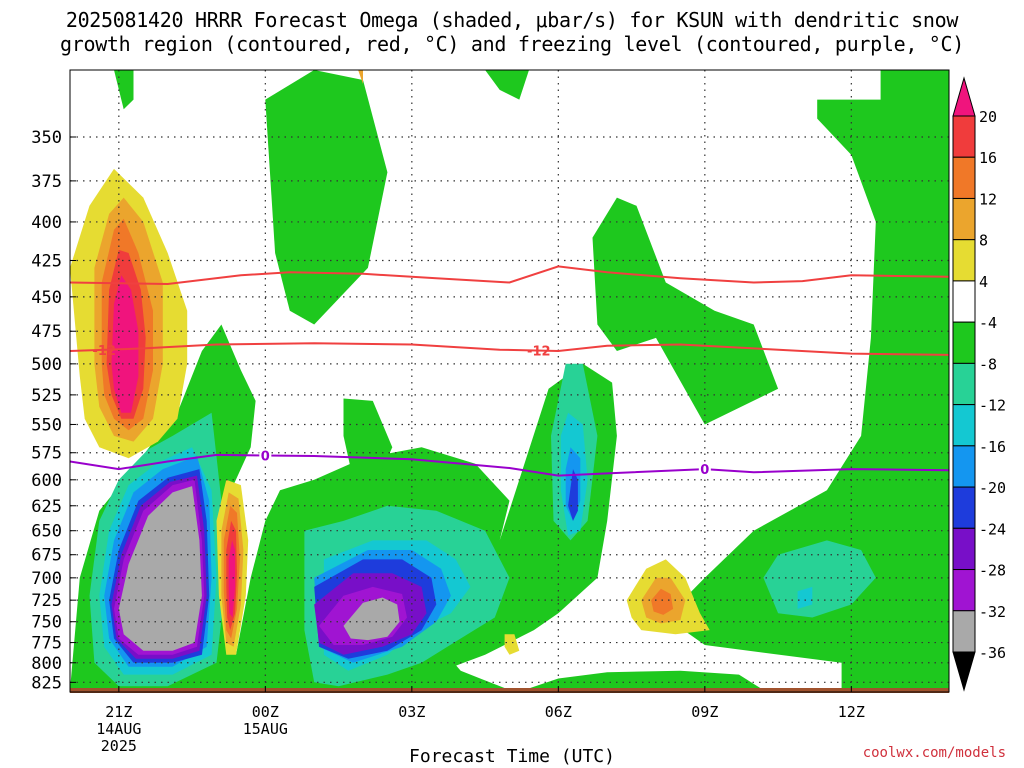 The width and height of the screenshot is (1024, 768). What do you see at coordinates (46, 623) in the screenshot?
I see `y-tick-label: 750` at bounding box center [46, 623].